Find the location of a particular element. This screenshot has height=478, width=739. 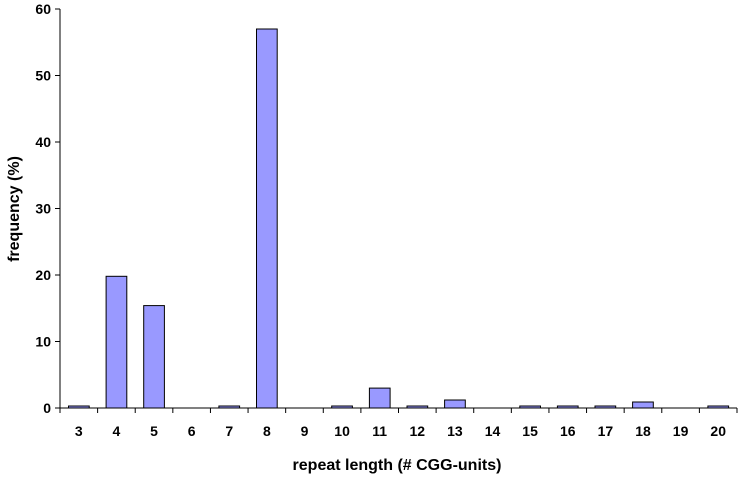

x-tick-label: 3 is located at coordinates (79, 431).